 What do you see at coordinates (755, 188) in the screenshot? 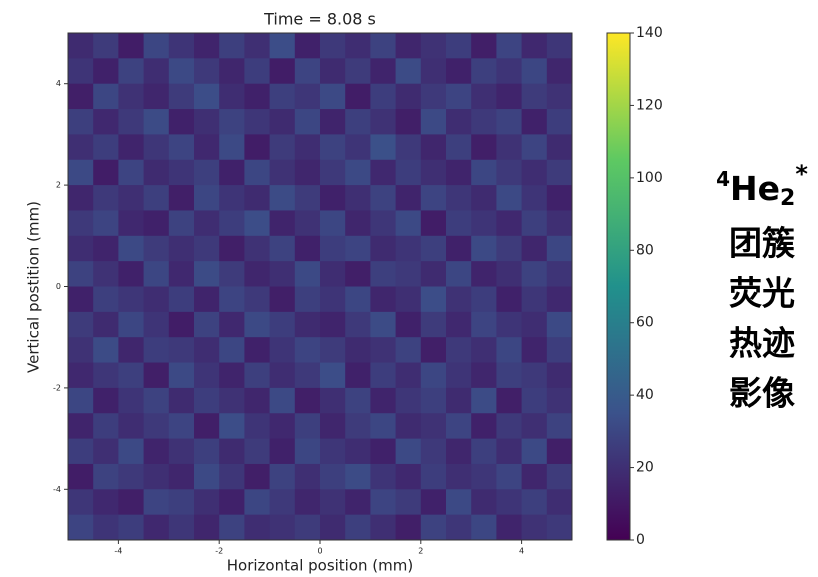
I see `annotation-element: He` at bounding box center [755, 188].